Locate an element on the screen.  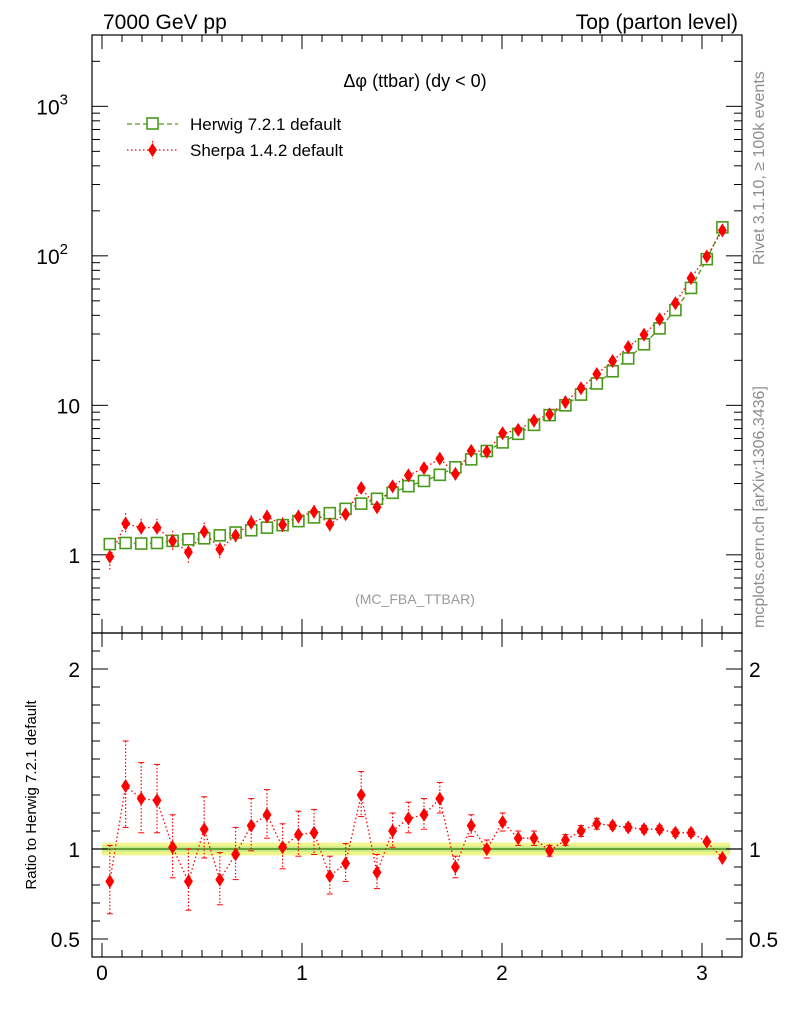
main-ytick-label: 1 is located at coordinates (74, 556).